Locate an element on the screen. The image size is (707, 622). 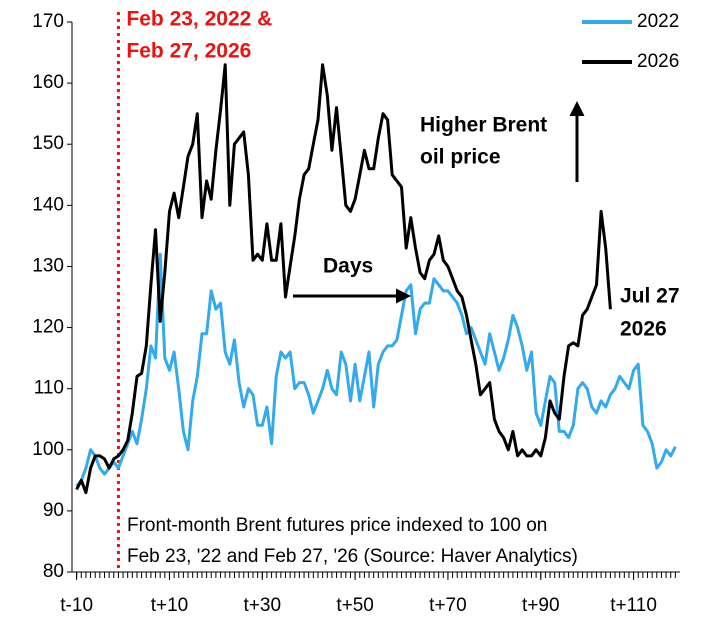
y-tick-label: 160 is located at coordinates (48, 82).